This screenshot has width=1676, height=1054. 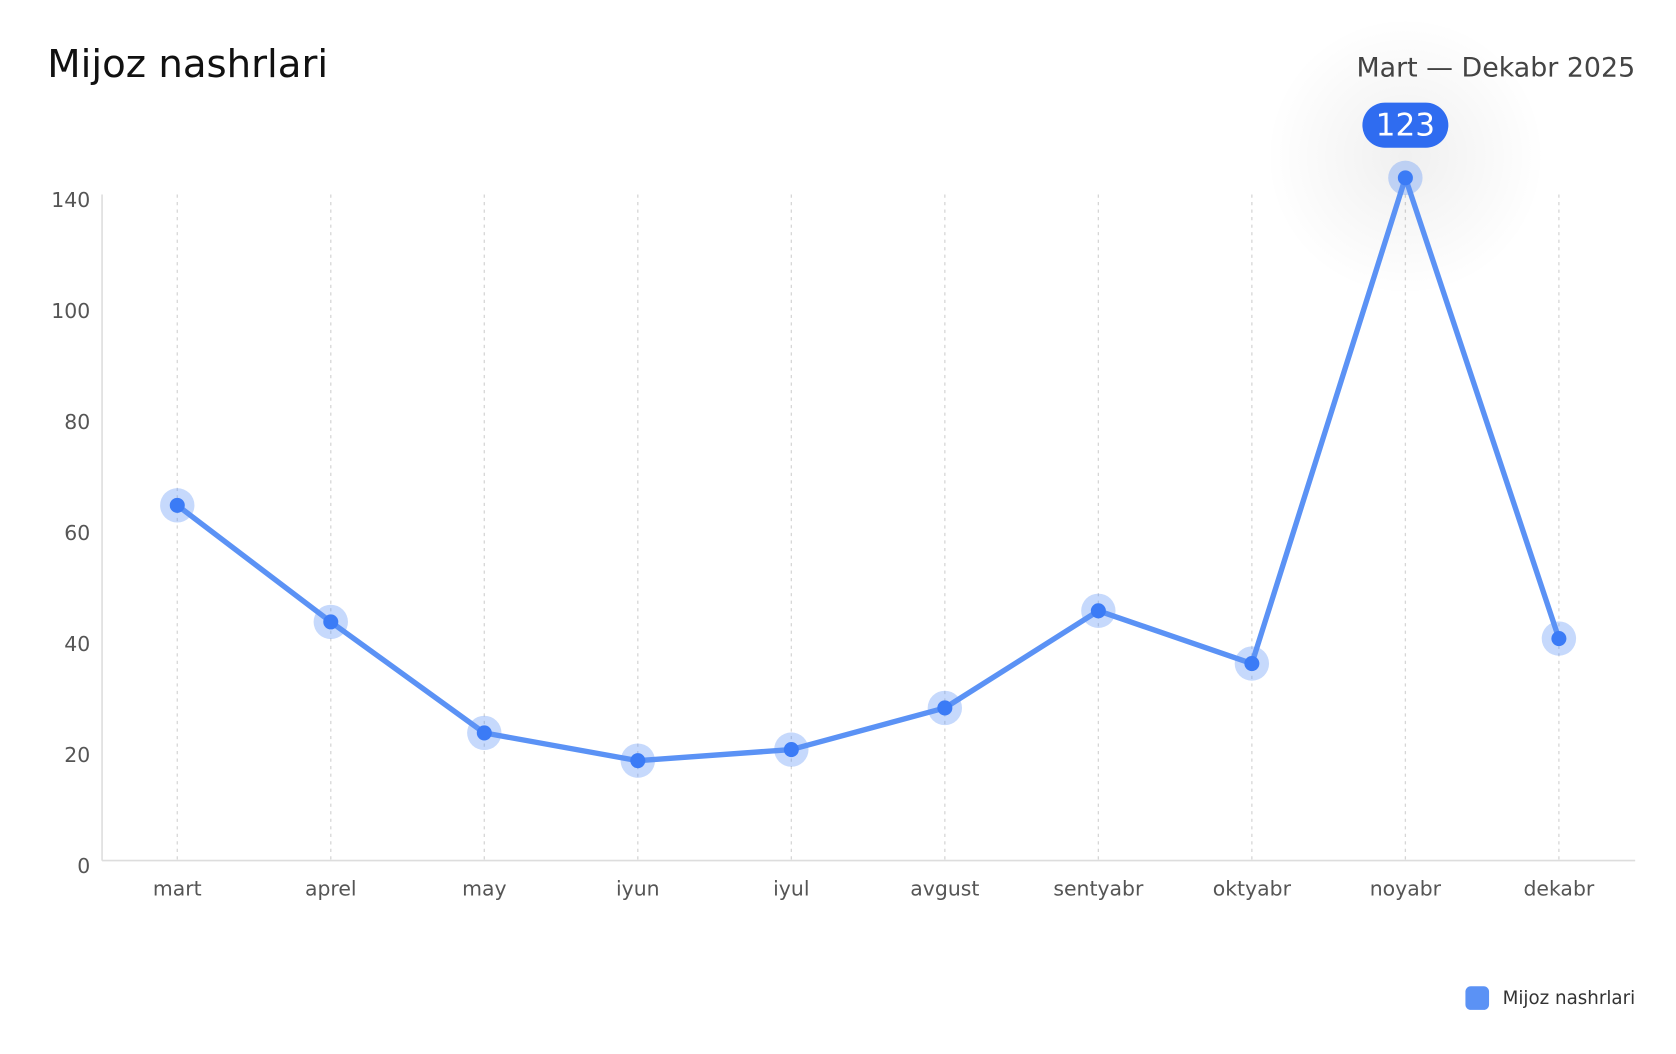 I want to click on y-tick-label: 0, so click(x=83, y=866).